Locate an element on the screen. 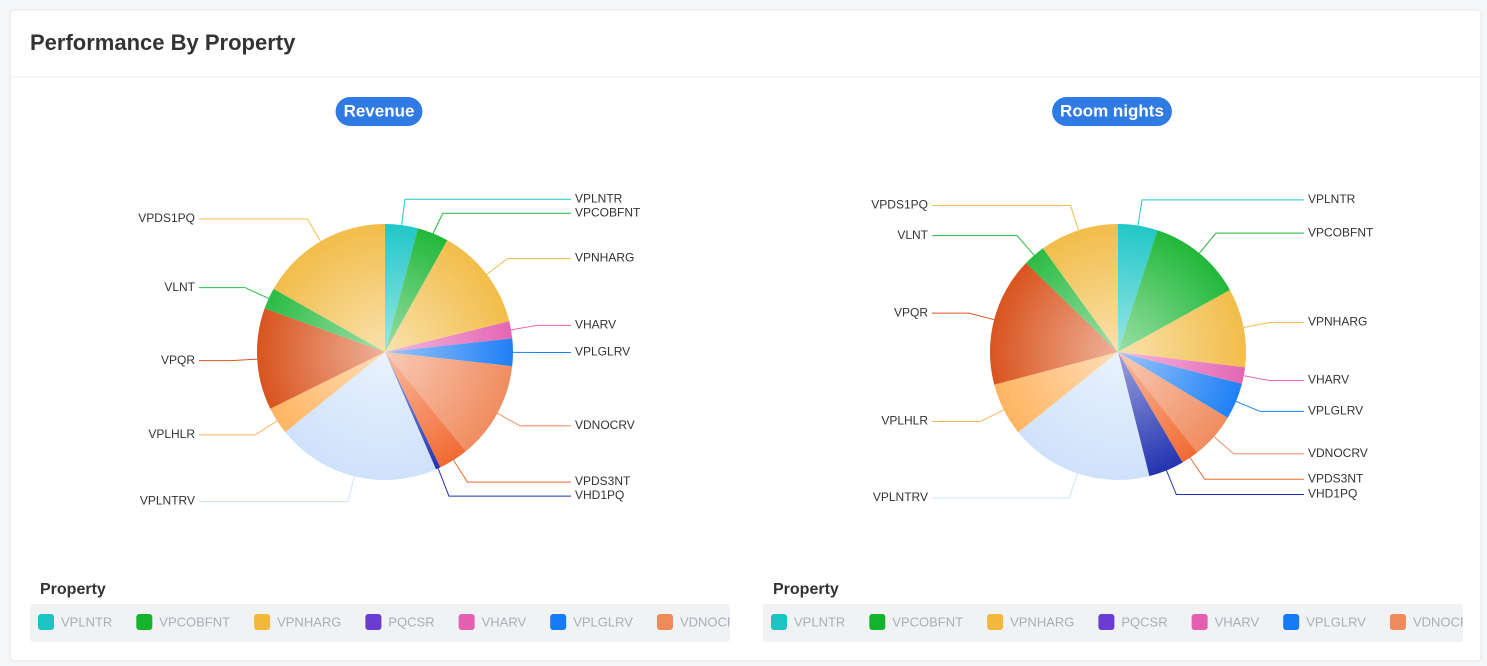  chart-title: Revenue is located at coordinates (379, 110).